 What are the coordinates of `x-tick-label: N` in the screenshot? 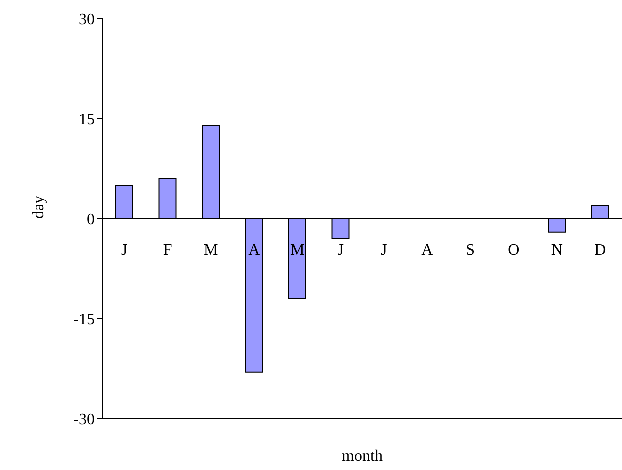 It's located at (557, 250).